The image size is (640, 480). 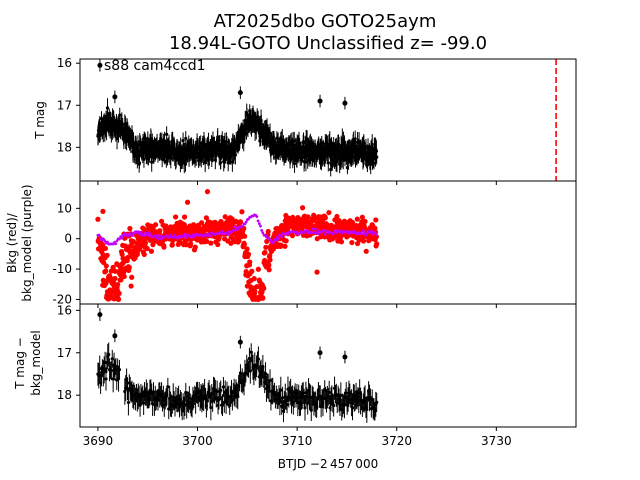 What do you see at coordinates (64, 208) in the screenshot?
I see `y-tick-label: 10` at bounding box center [64, 208].